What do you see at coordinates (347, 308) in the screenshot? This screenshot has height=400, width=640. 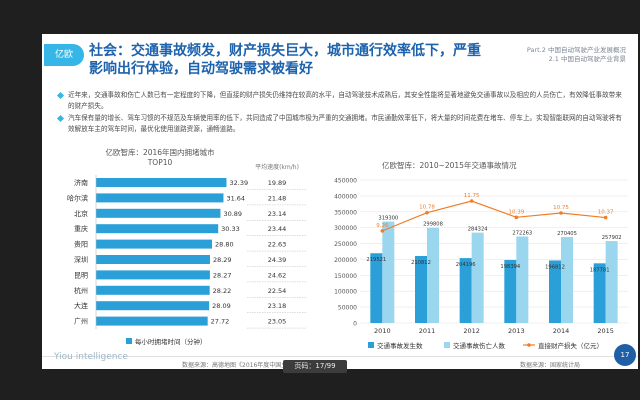 I see `y-tick-label: 50000` at bounding box center [347, 308].